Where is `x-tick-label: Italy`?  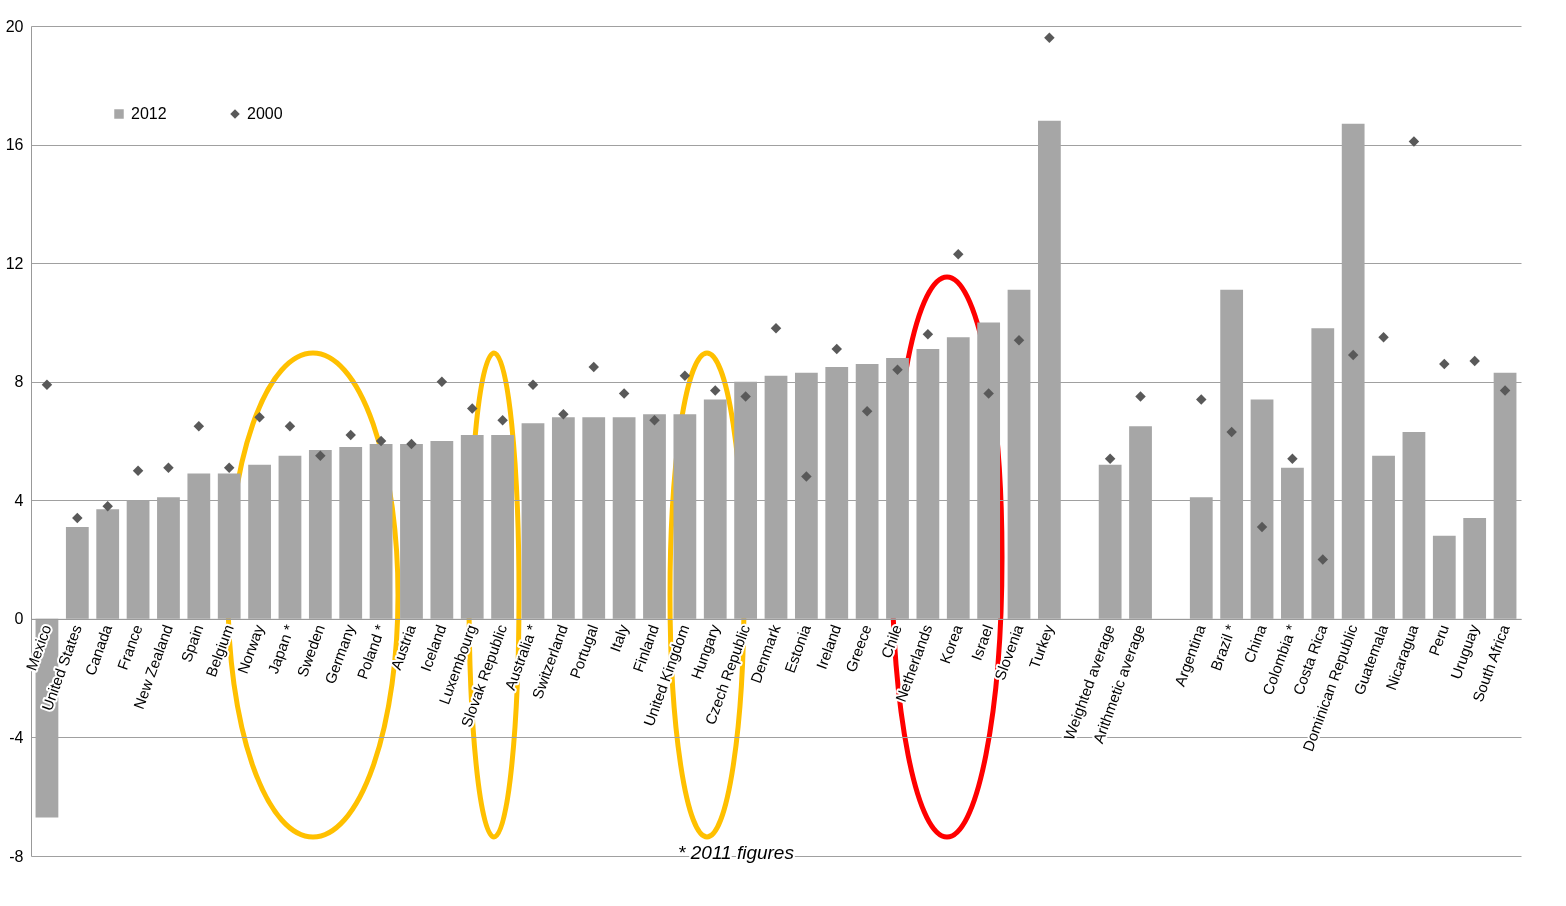
x-tick-label: Italy is located at coordinates (619, 637).